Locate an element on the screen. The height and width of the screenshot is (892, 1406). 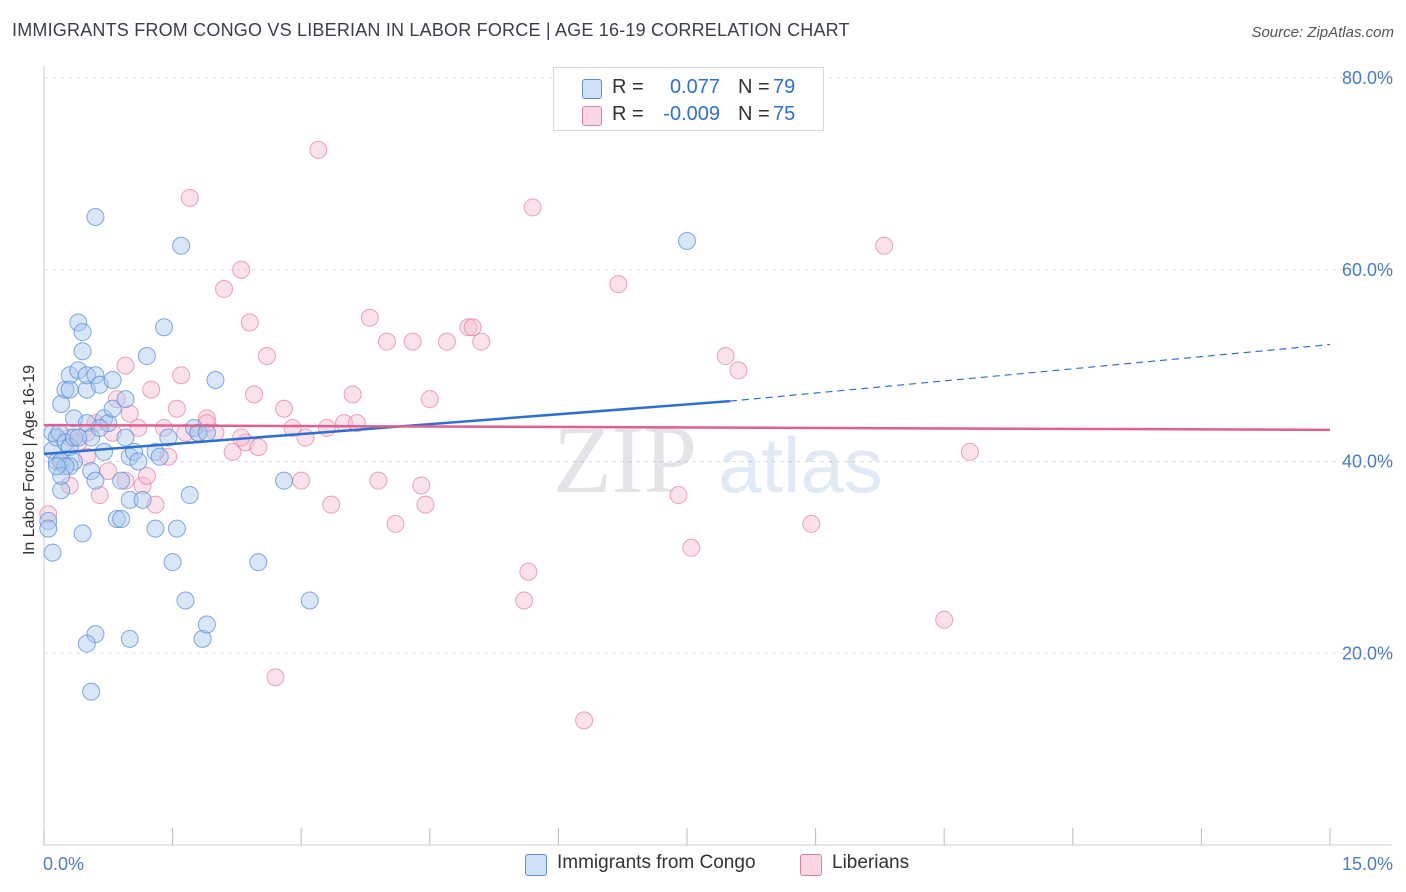
watermark-zip: ZIP is located at coordinates (625, 459).